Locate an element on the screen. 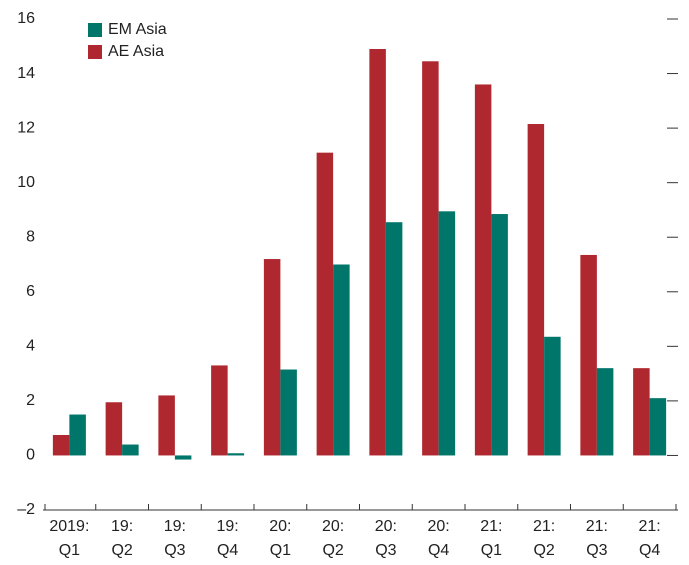  y-tick-label: 4 is located at coordinates (30, 346).